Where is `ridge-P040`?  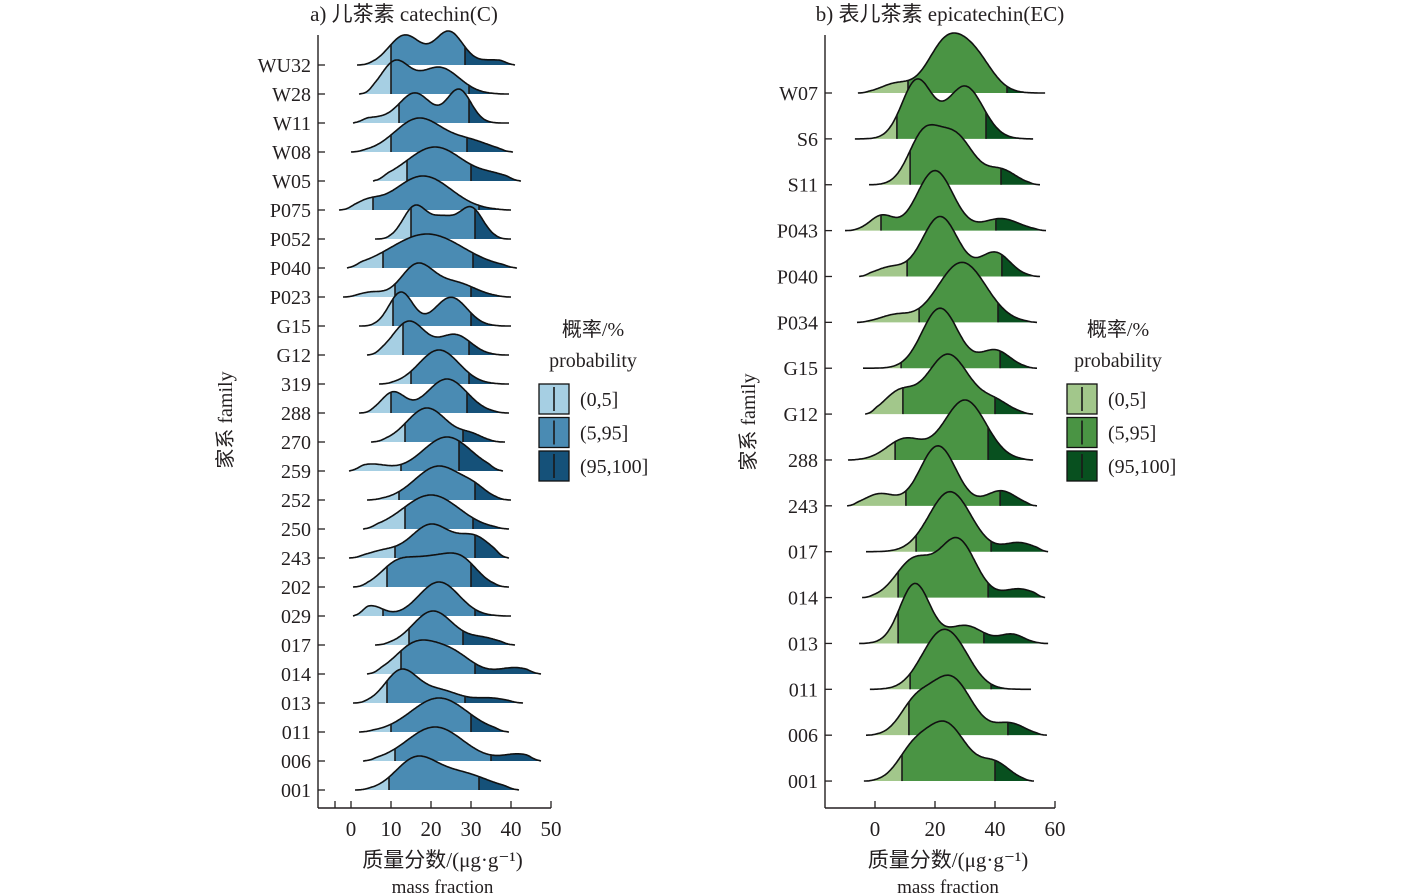 ridge-P040 is located at coordinates (432, 251).